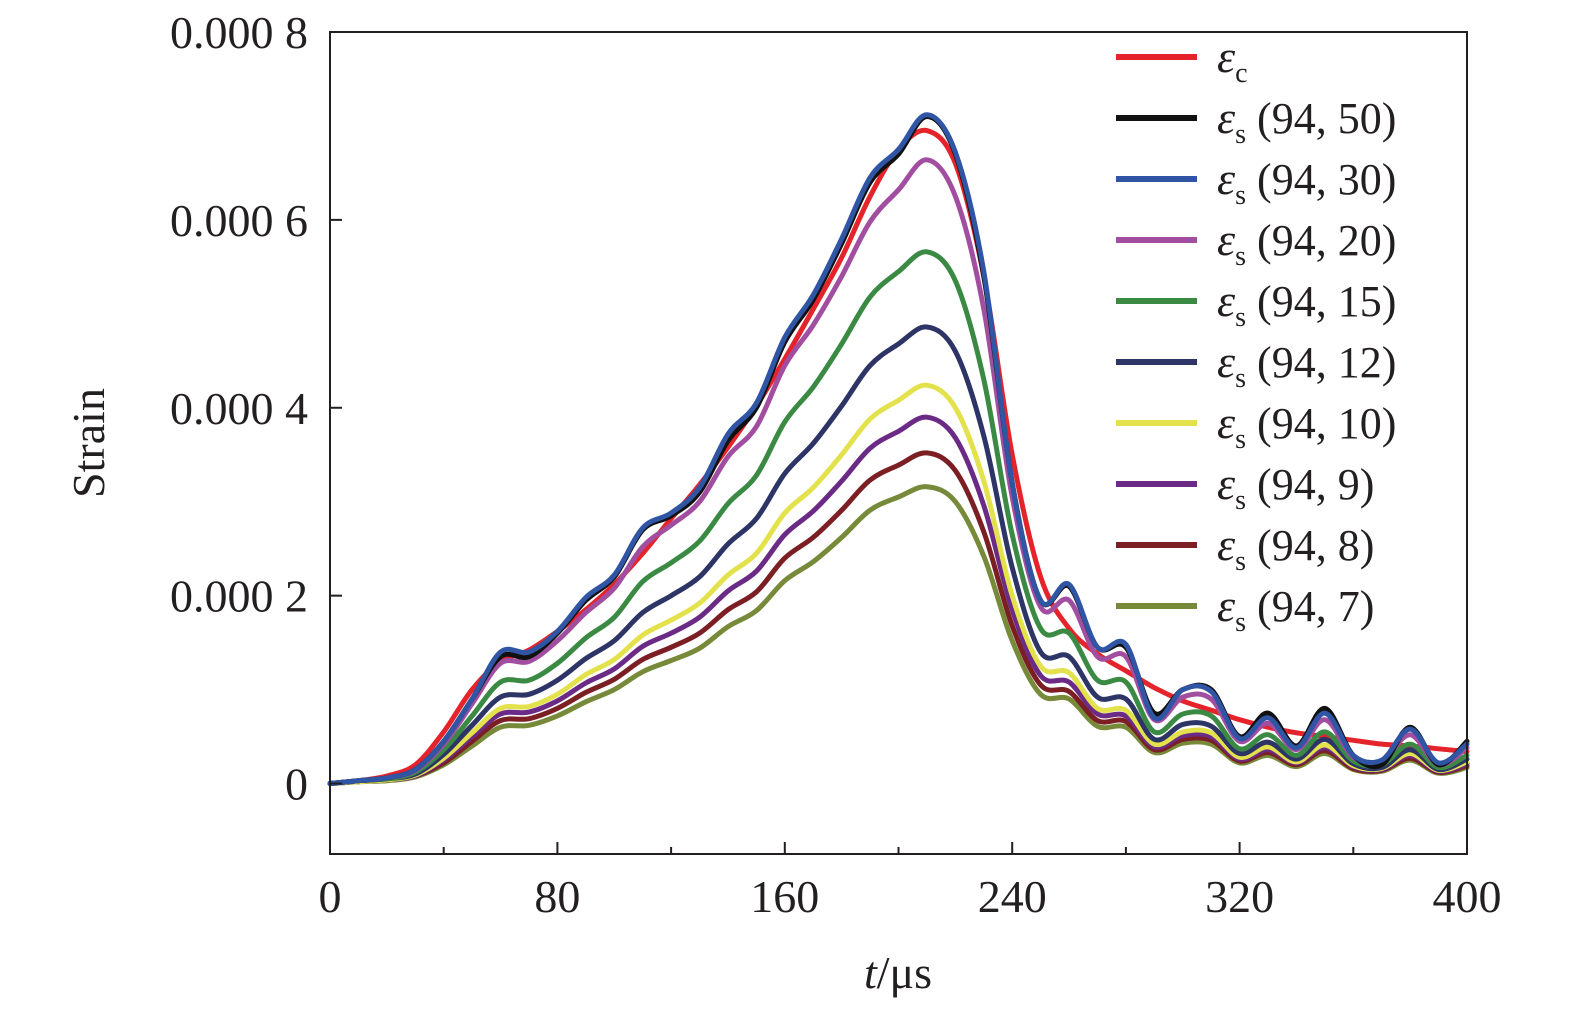 Image resolution: width=1575 pixels, height=1014 pixels. I want to click on x-axis-title: t/μs, so click(898, 972).